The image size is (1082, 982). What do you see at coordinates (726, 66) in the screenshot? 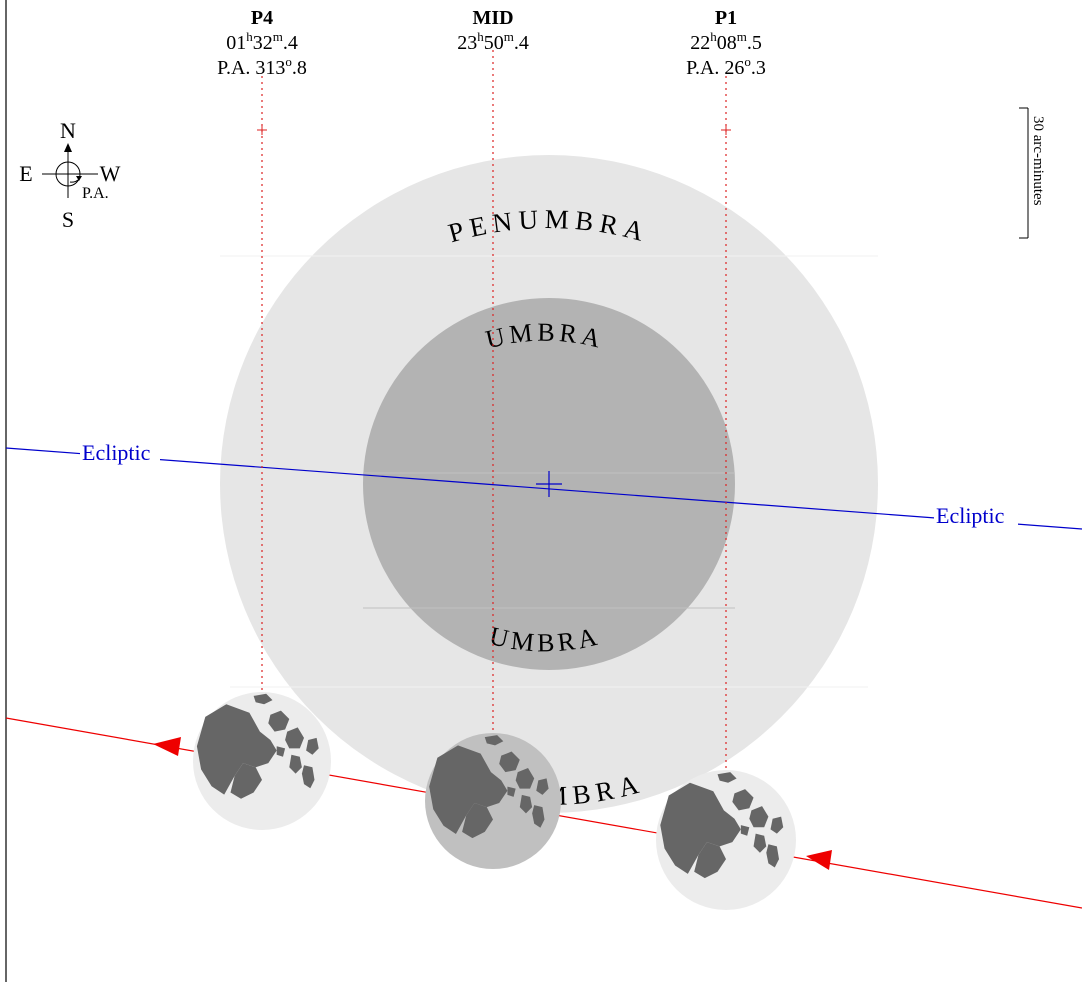
I see `contact-p1-pa: P.A. 26o.3` at bounding box center [726, 66].